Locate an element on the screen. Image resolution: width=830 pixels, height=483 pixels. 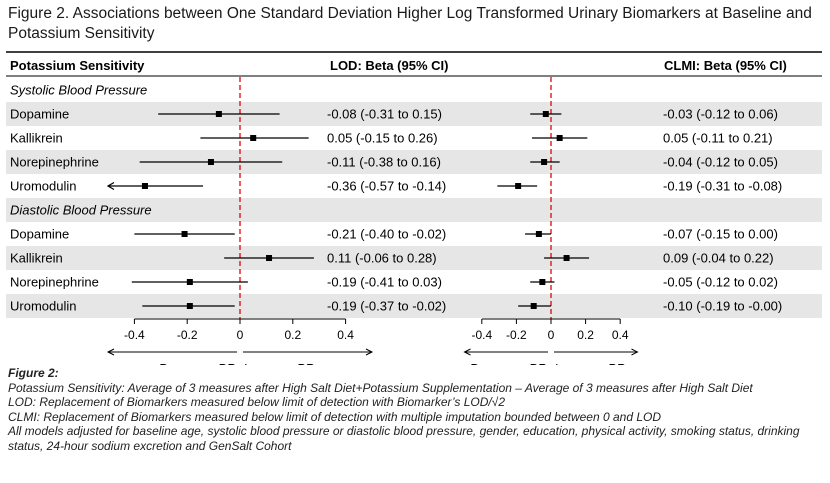
clmi-increase-arrowhead is located at coordinates (635, 352).